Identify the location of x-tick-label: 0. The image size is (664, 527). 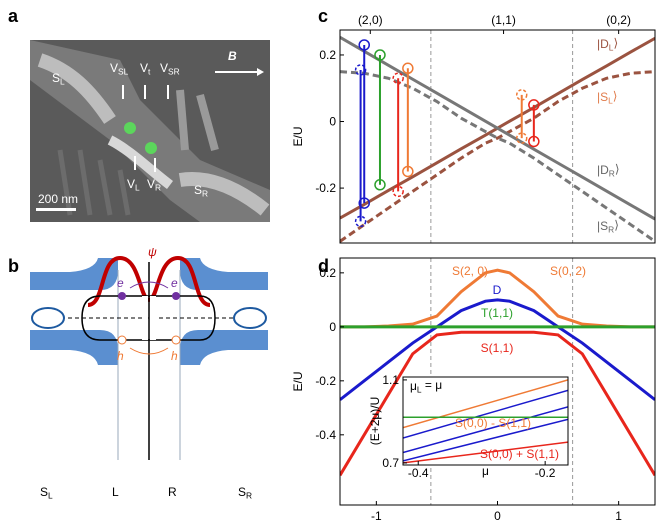
(497, 515).